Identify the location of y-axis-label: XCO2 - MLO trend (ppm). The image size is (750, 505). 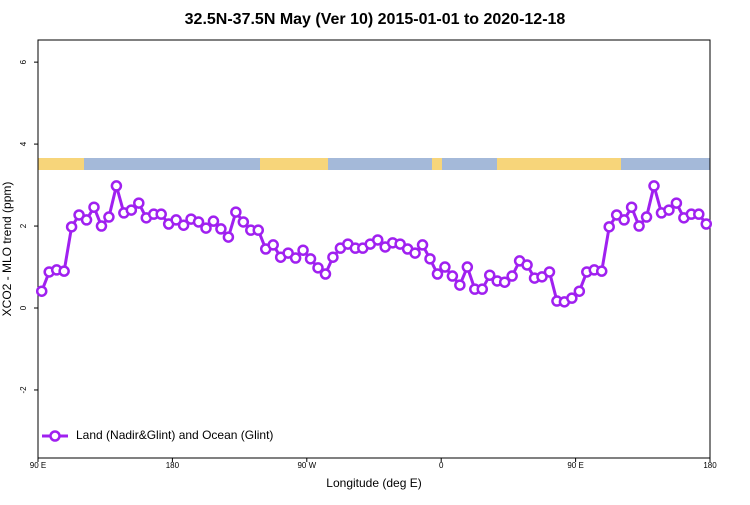
(7, 249).